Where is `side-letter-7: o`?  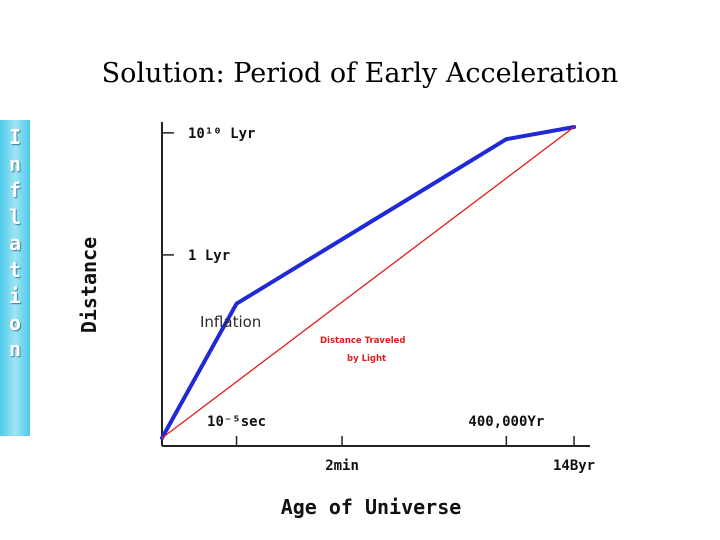 side-letter-7: o is located at coordinates (15, 322).